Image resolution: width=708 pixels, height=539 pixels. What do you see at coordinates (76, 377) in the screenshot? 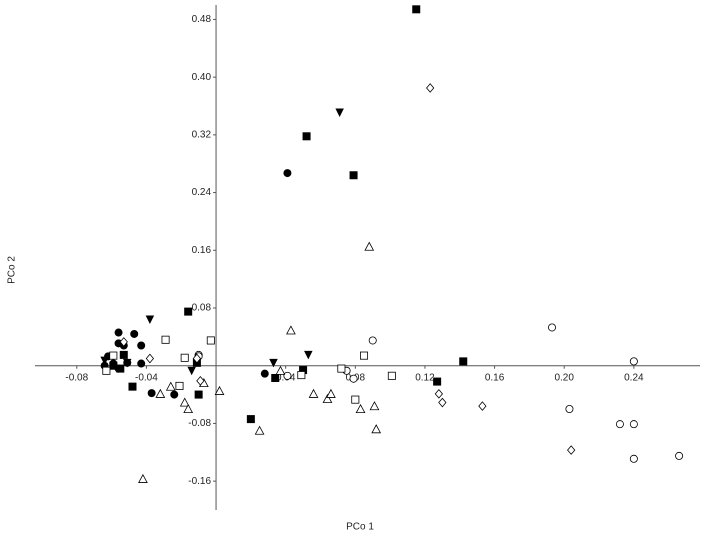
I see `x-tick-label: -0.08` at bounding box center [76, 377].